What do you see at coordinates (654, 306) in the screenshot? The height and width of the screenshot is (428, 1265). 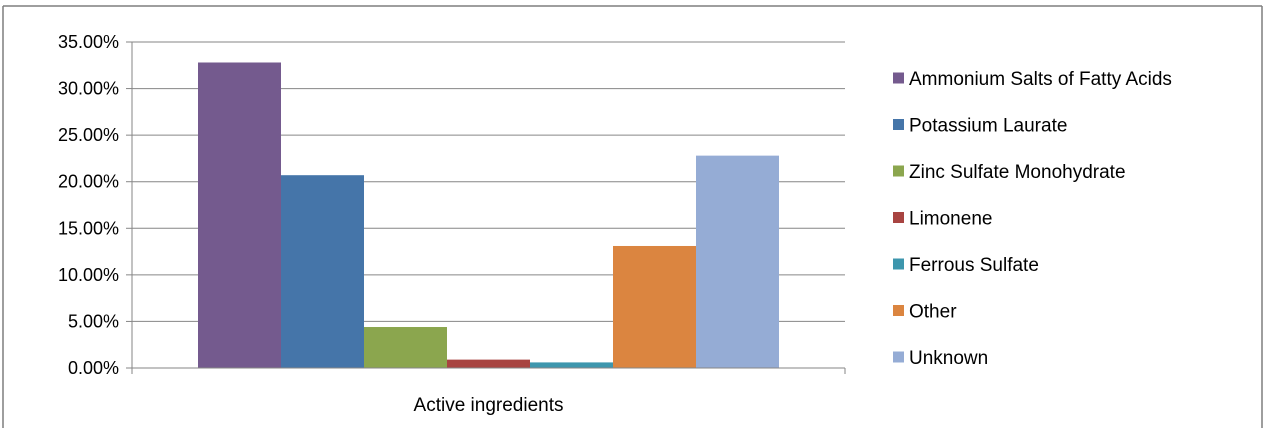 I see `bar-other` at bounding box center [654, 306].